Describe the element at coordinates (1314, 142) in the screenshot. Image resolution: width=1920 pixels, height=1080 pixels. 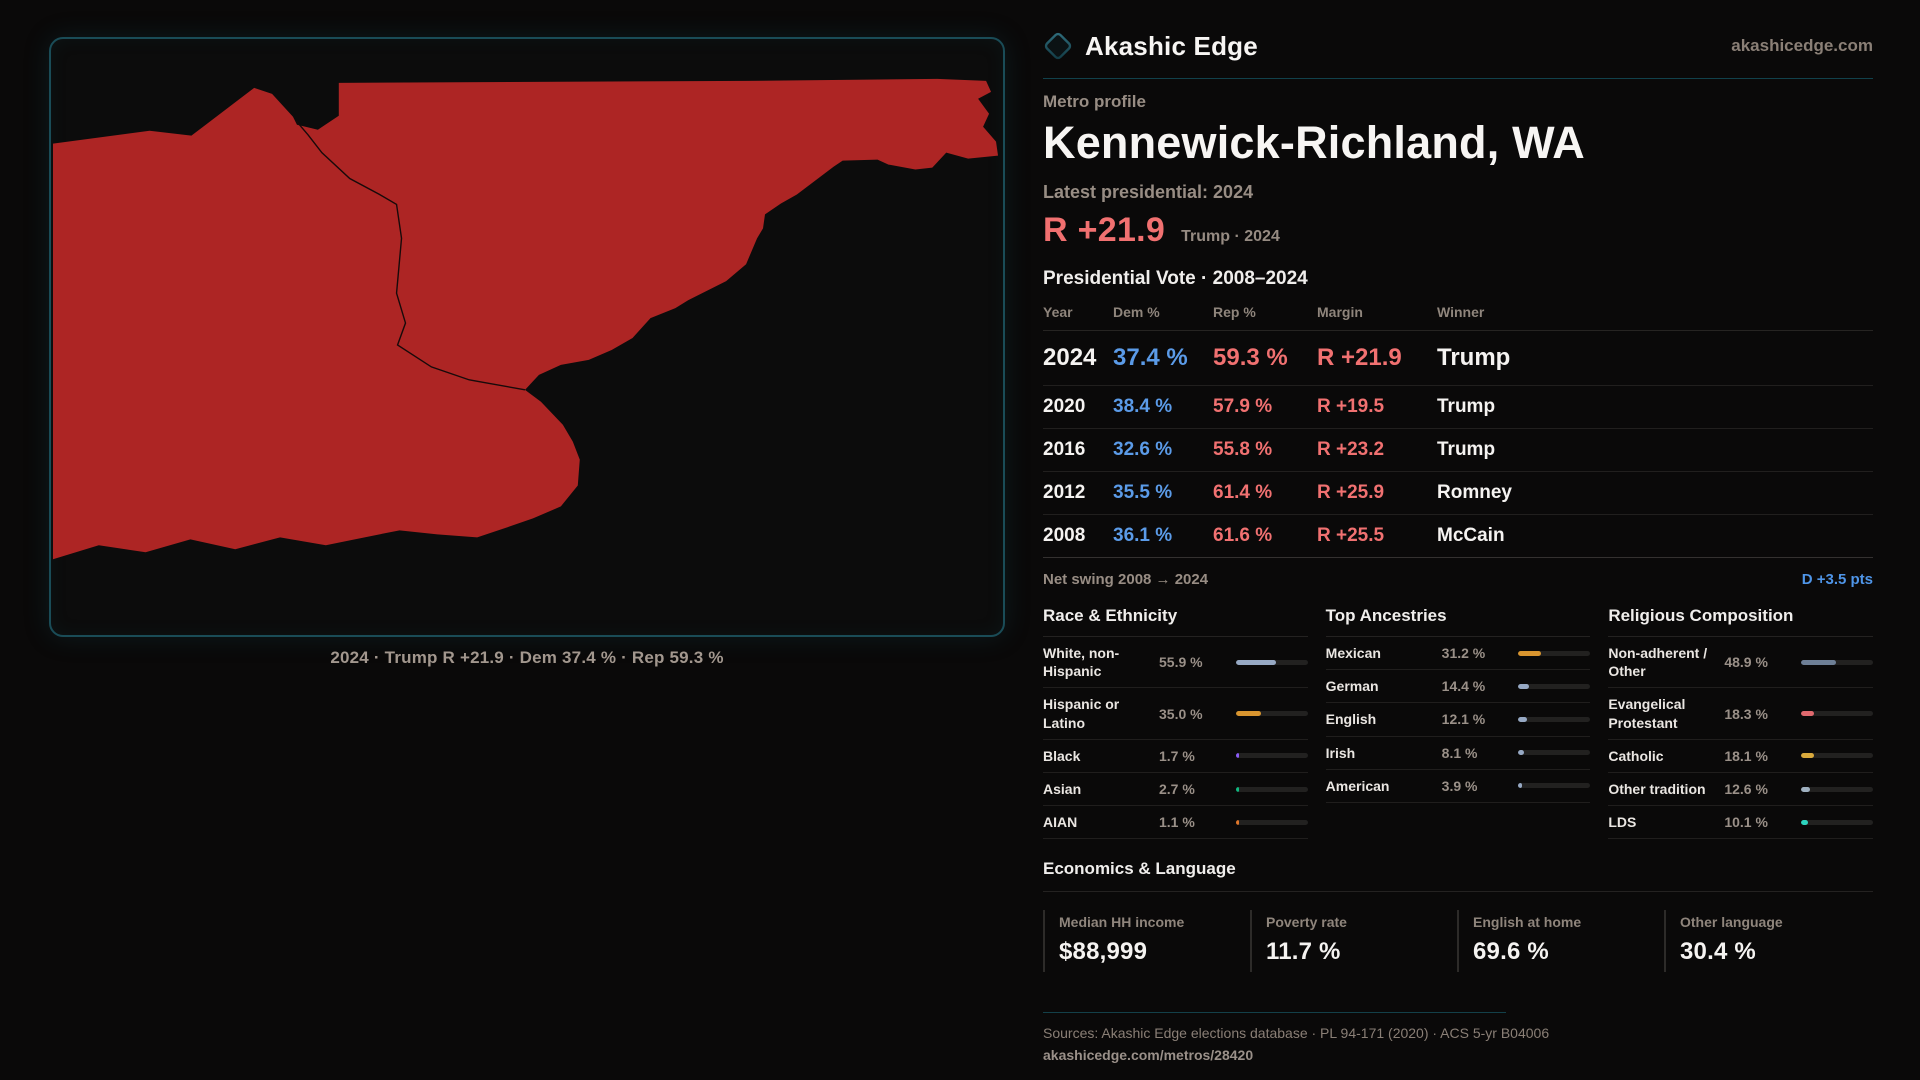
I see `page-title: Kennewick-Richland, WA` at that location.